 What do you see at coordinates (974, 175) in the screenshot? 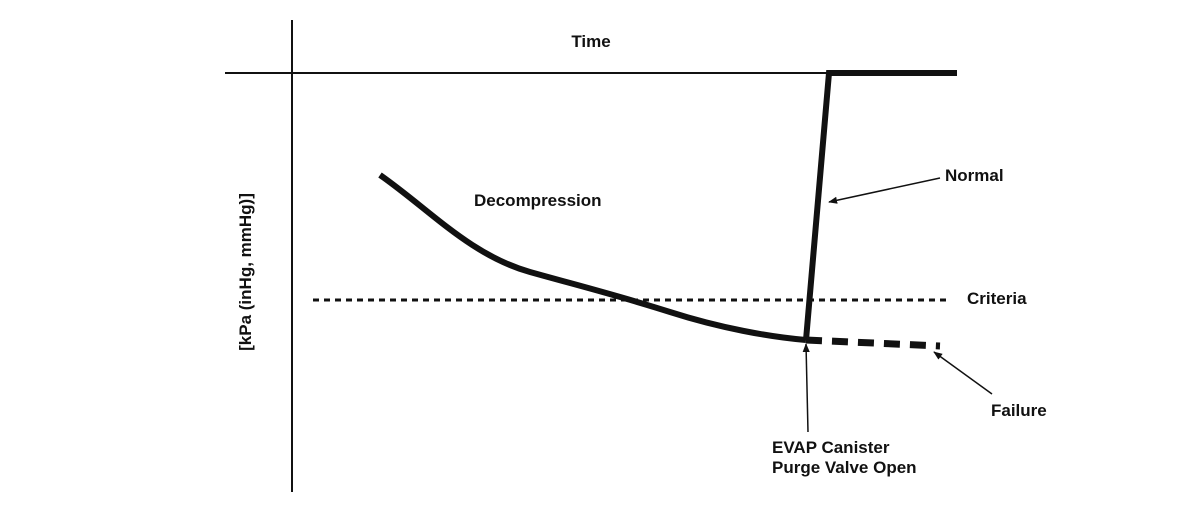
I see `normal-label: Normal` at bounding box center [974, 175].